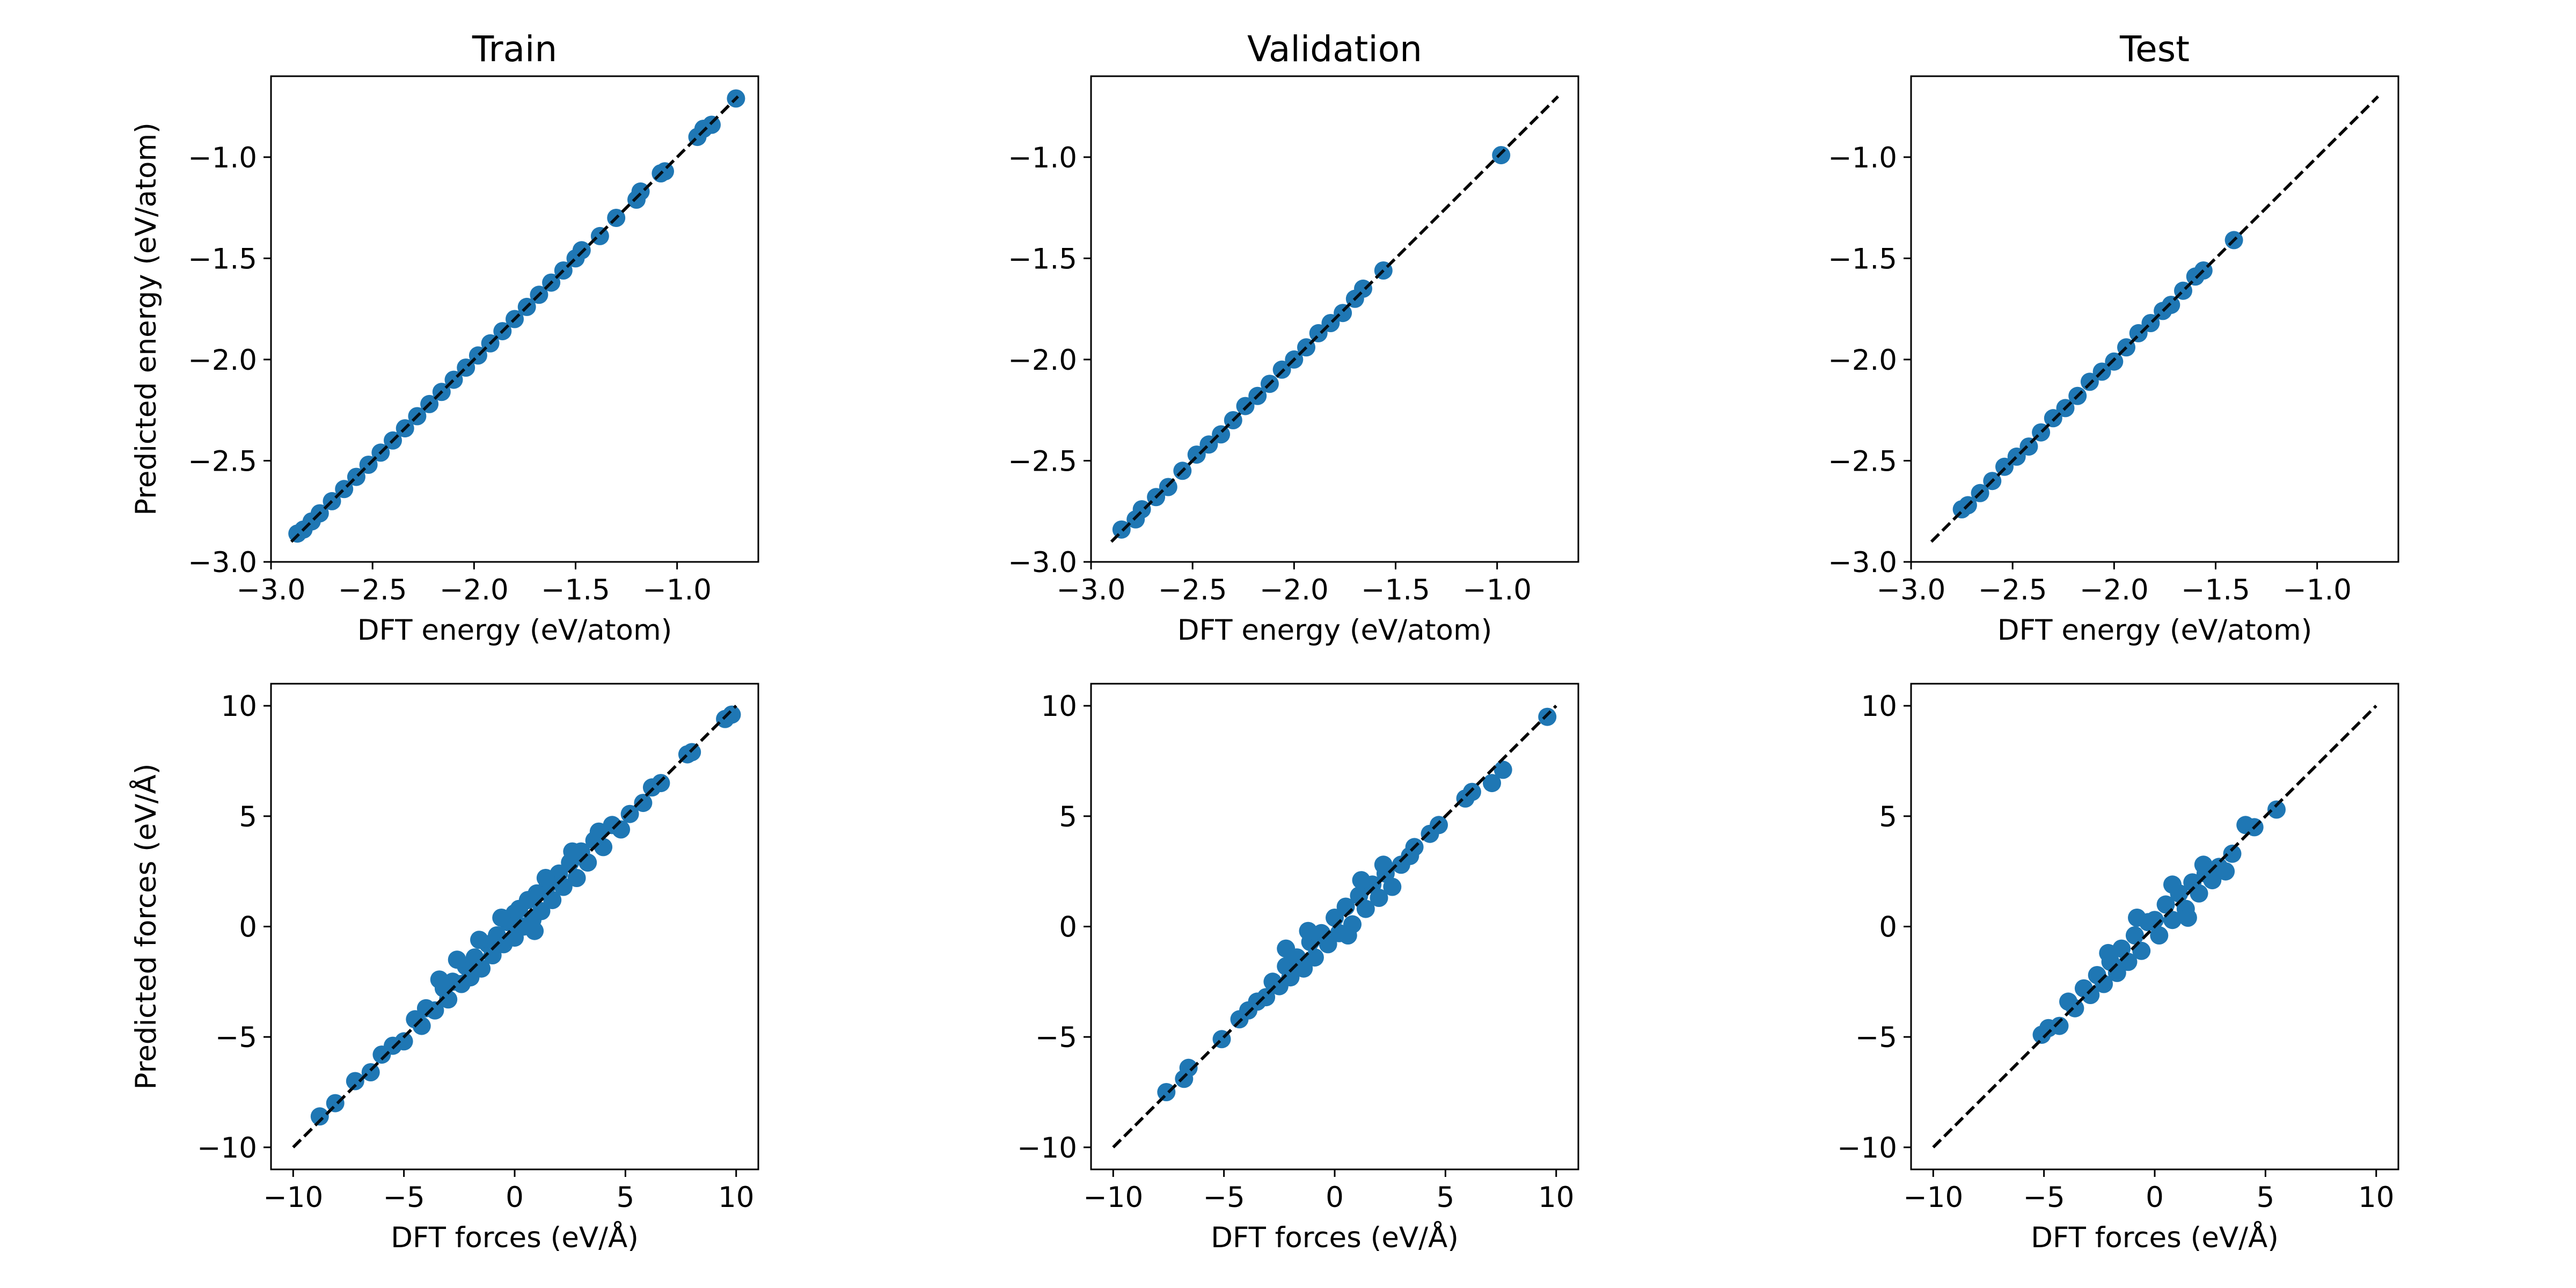 The width and height of the screenshot is (2576, 1288). Describe the element at coordinates (736, 1197) in the screenshot. I see `x-tick-label: 10` at that location.